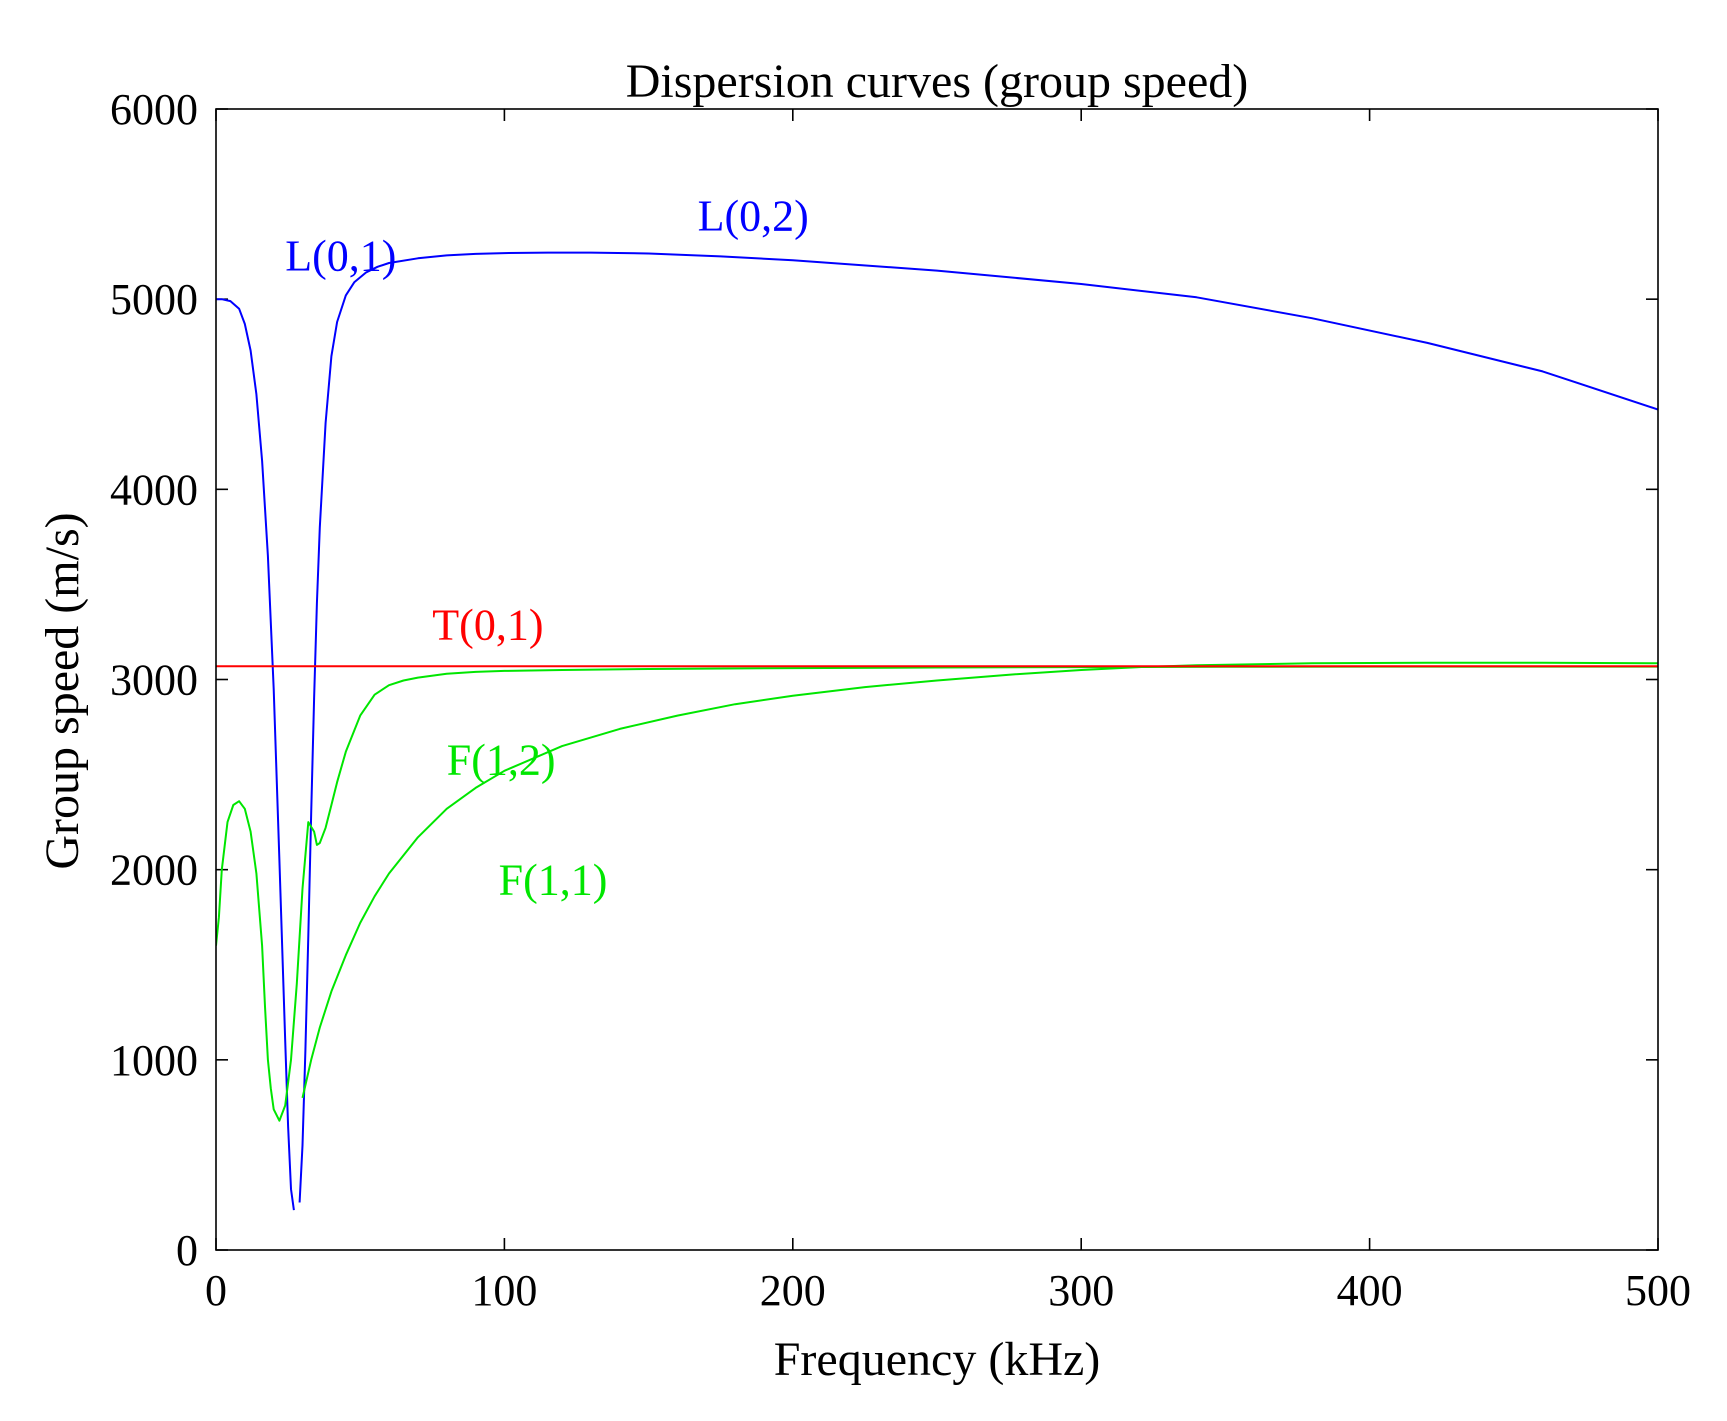 This screenshot has height=1421, width=1727. I want to click on x-tick-label: 0, so click(216, 1290).